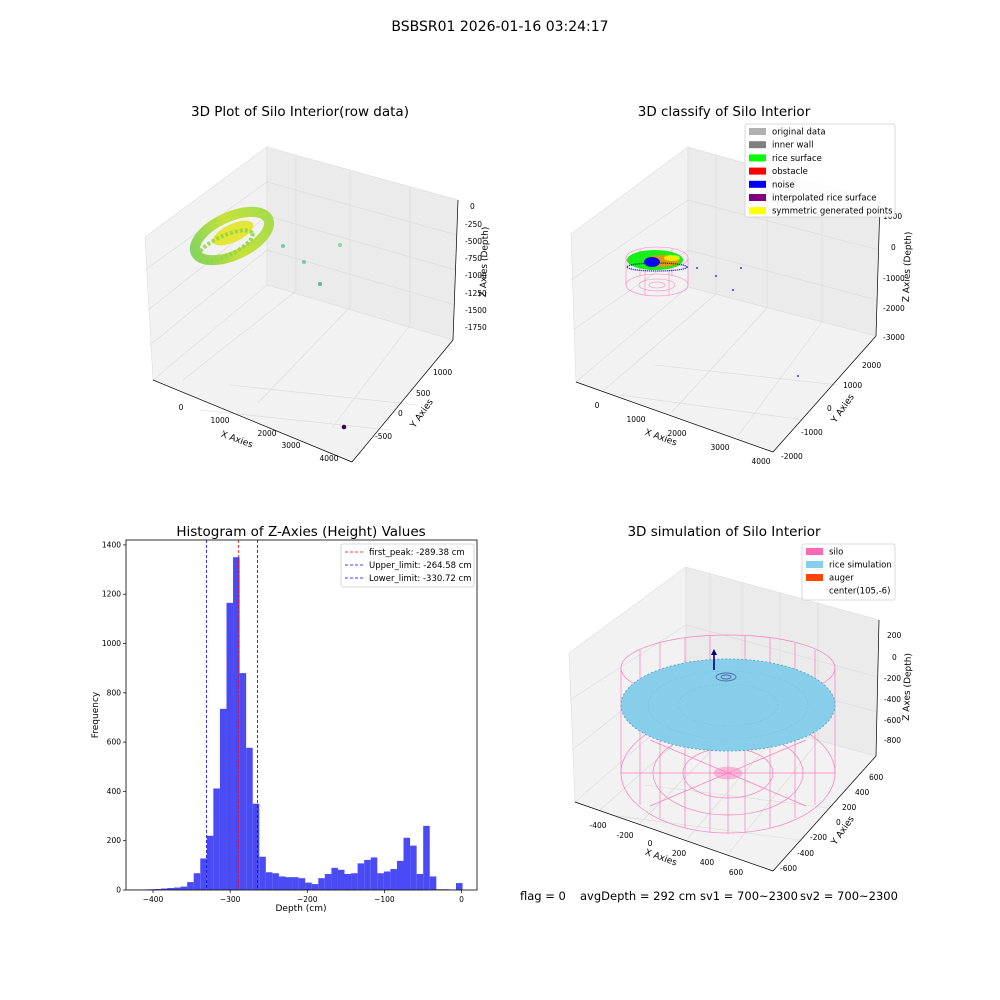 Image resolution: width=1000 pixels, height=1000 pixels. What do you see at coordinates (476, 310) in the screenshot?
I see `raw-z-tick: -1500` at bounding box center [476, 310].